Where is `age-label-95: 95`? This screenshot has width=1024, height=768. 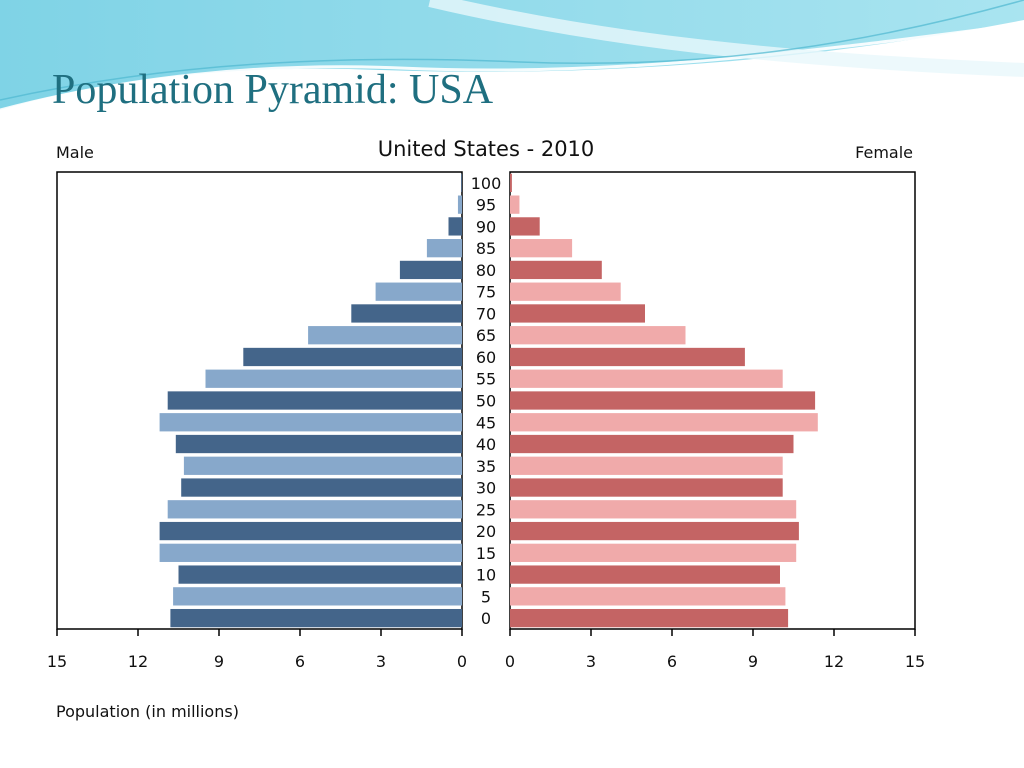 age-label-95: 95 is located at coordinates (486, 205).